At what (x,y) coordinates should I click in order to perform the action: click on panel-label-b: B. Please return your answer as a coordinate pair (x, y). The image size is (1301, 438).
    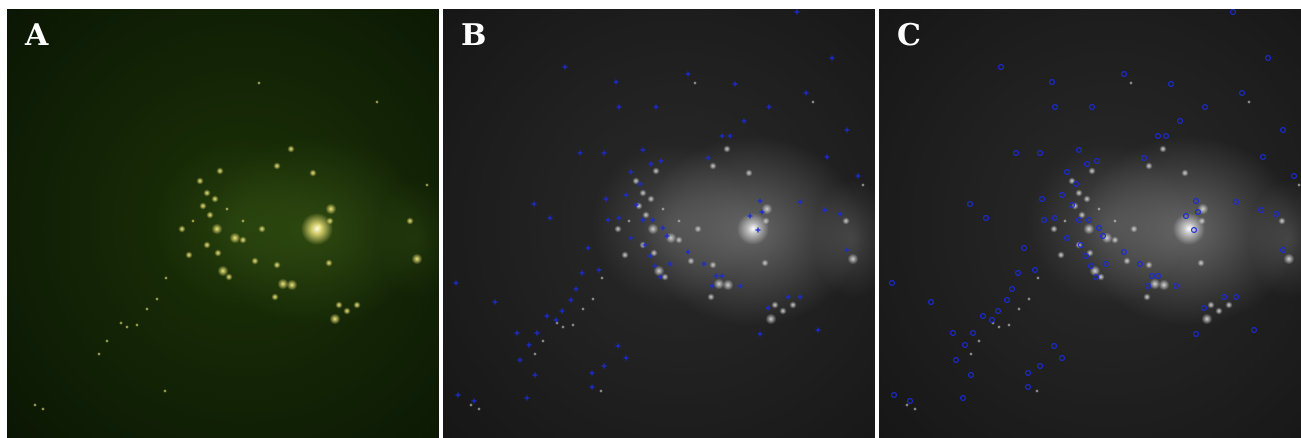
    Looking at the image, I should click on (474, 35).